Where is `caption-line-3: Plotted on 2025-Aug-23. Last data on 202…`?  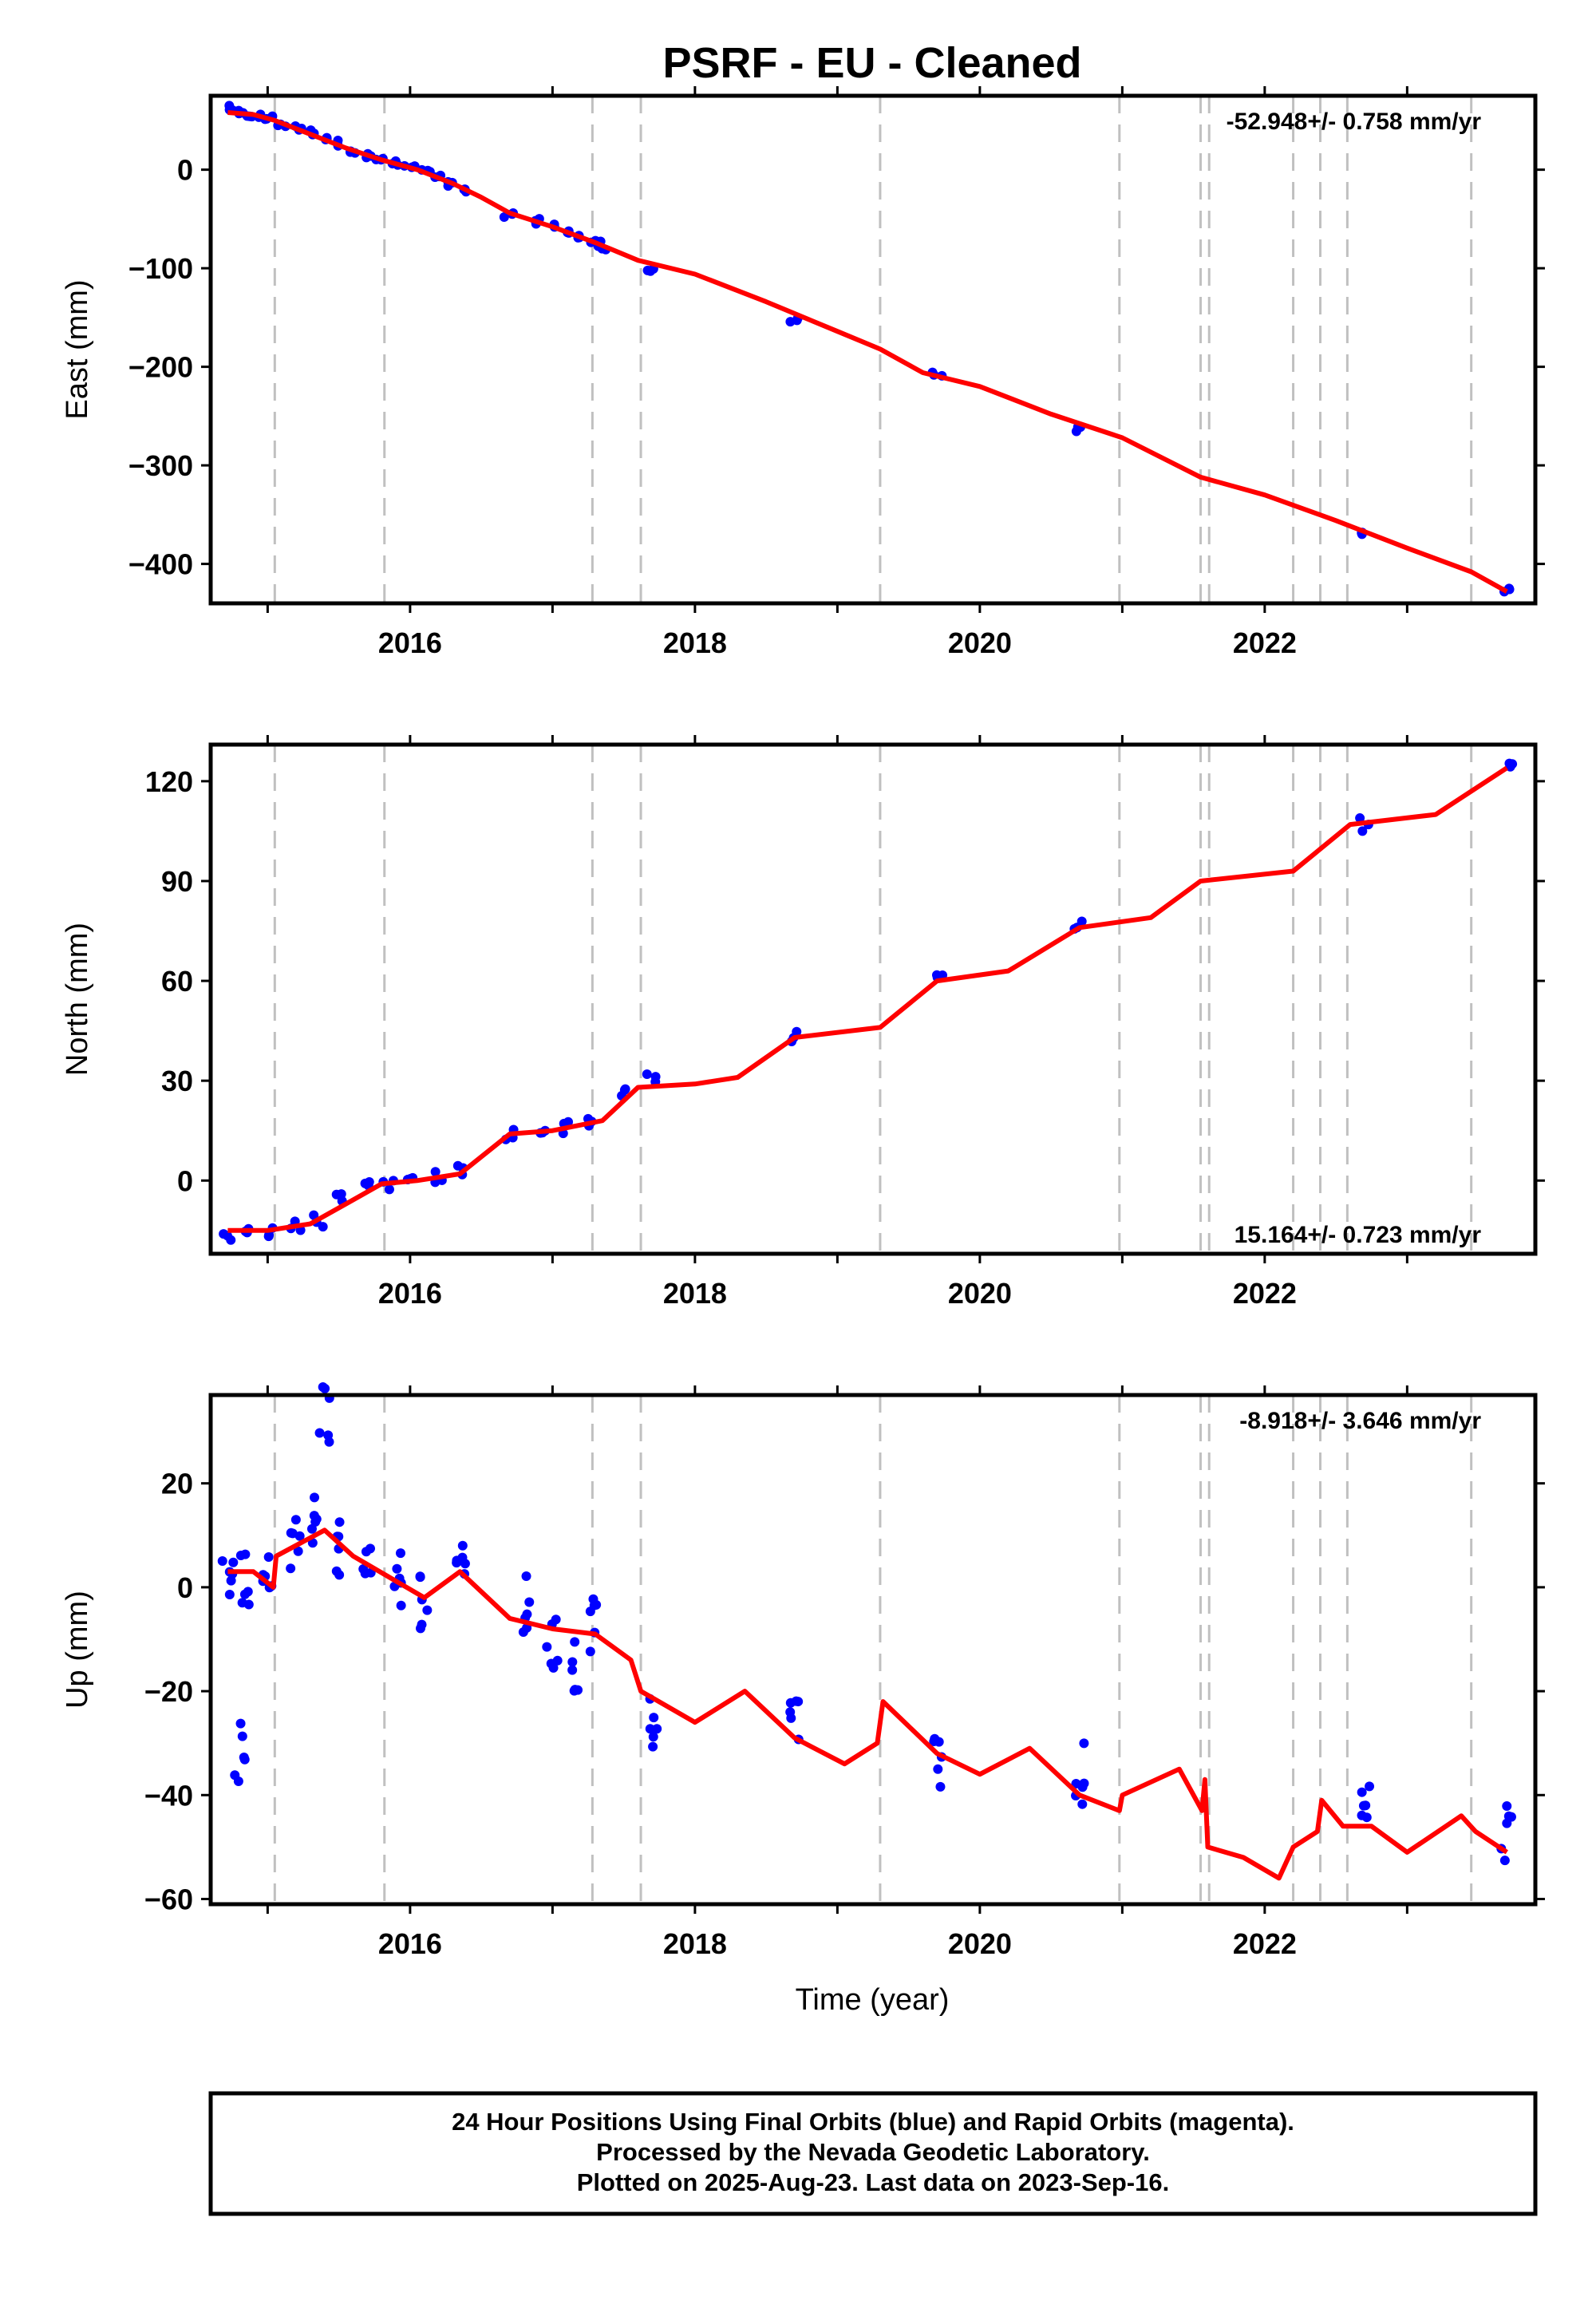 caption-line-3: Plotted on 2025-Aug-23. Last data on 202… is located at coordinates (873, 2182).